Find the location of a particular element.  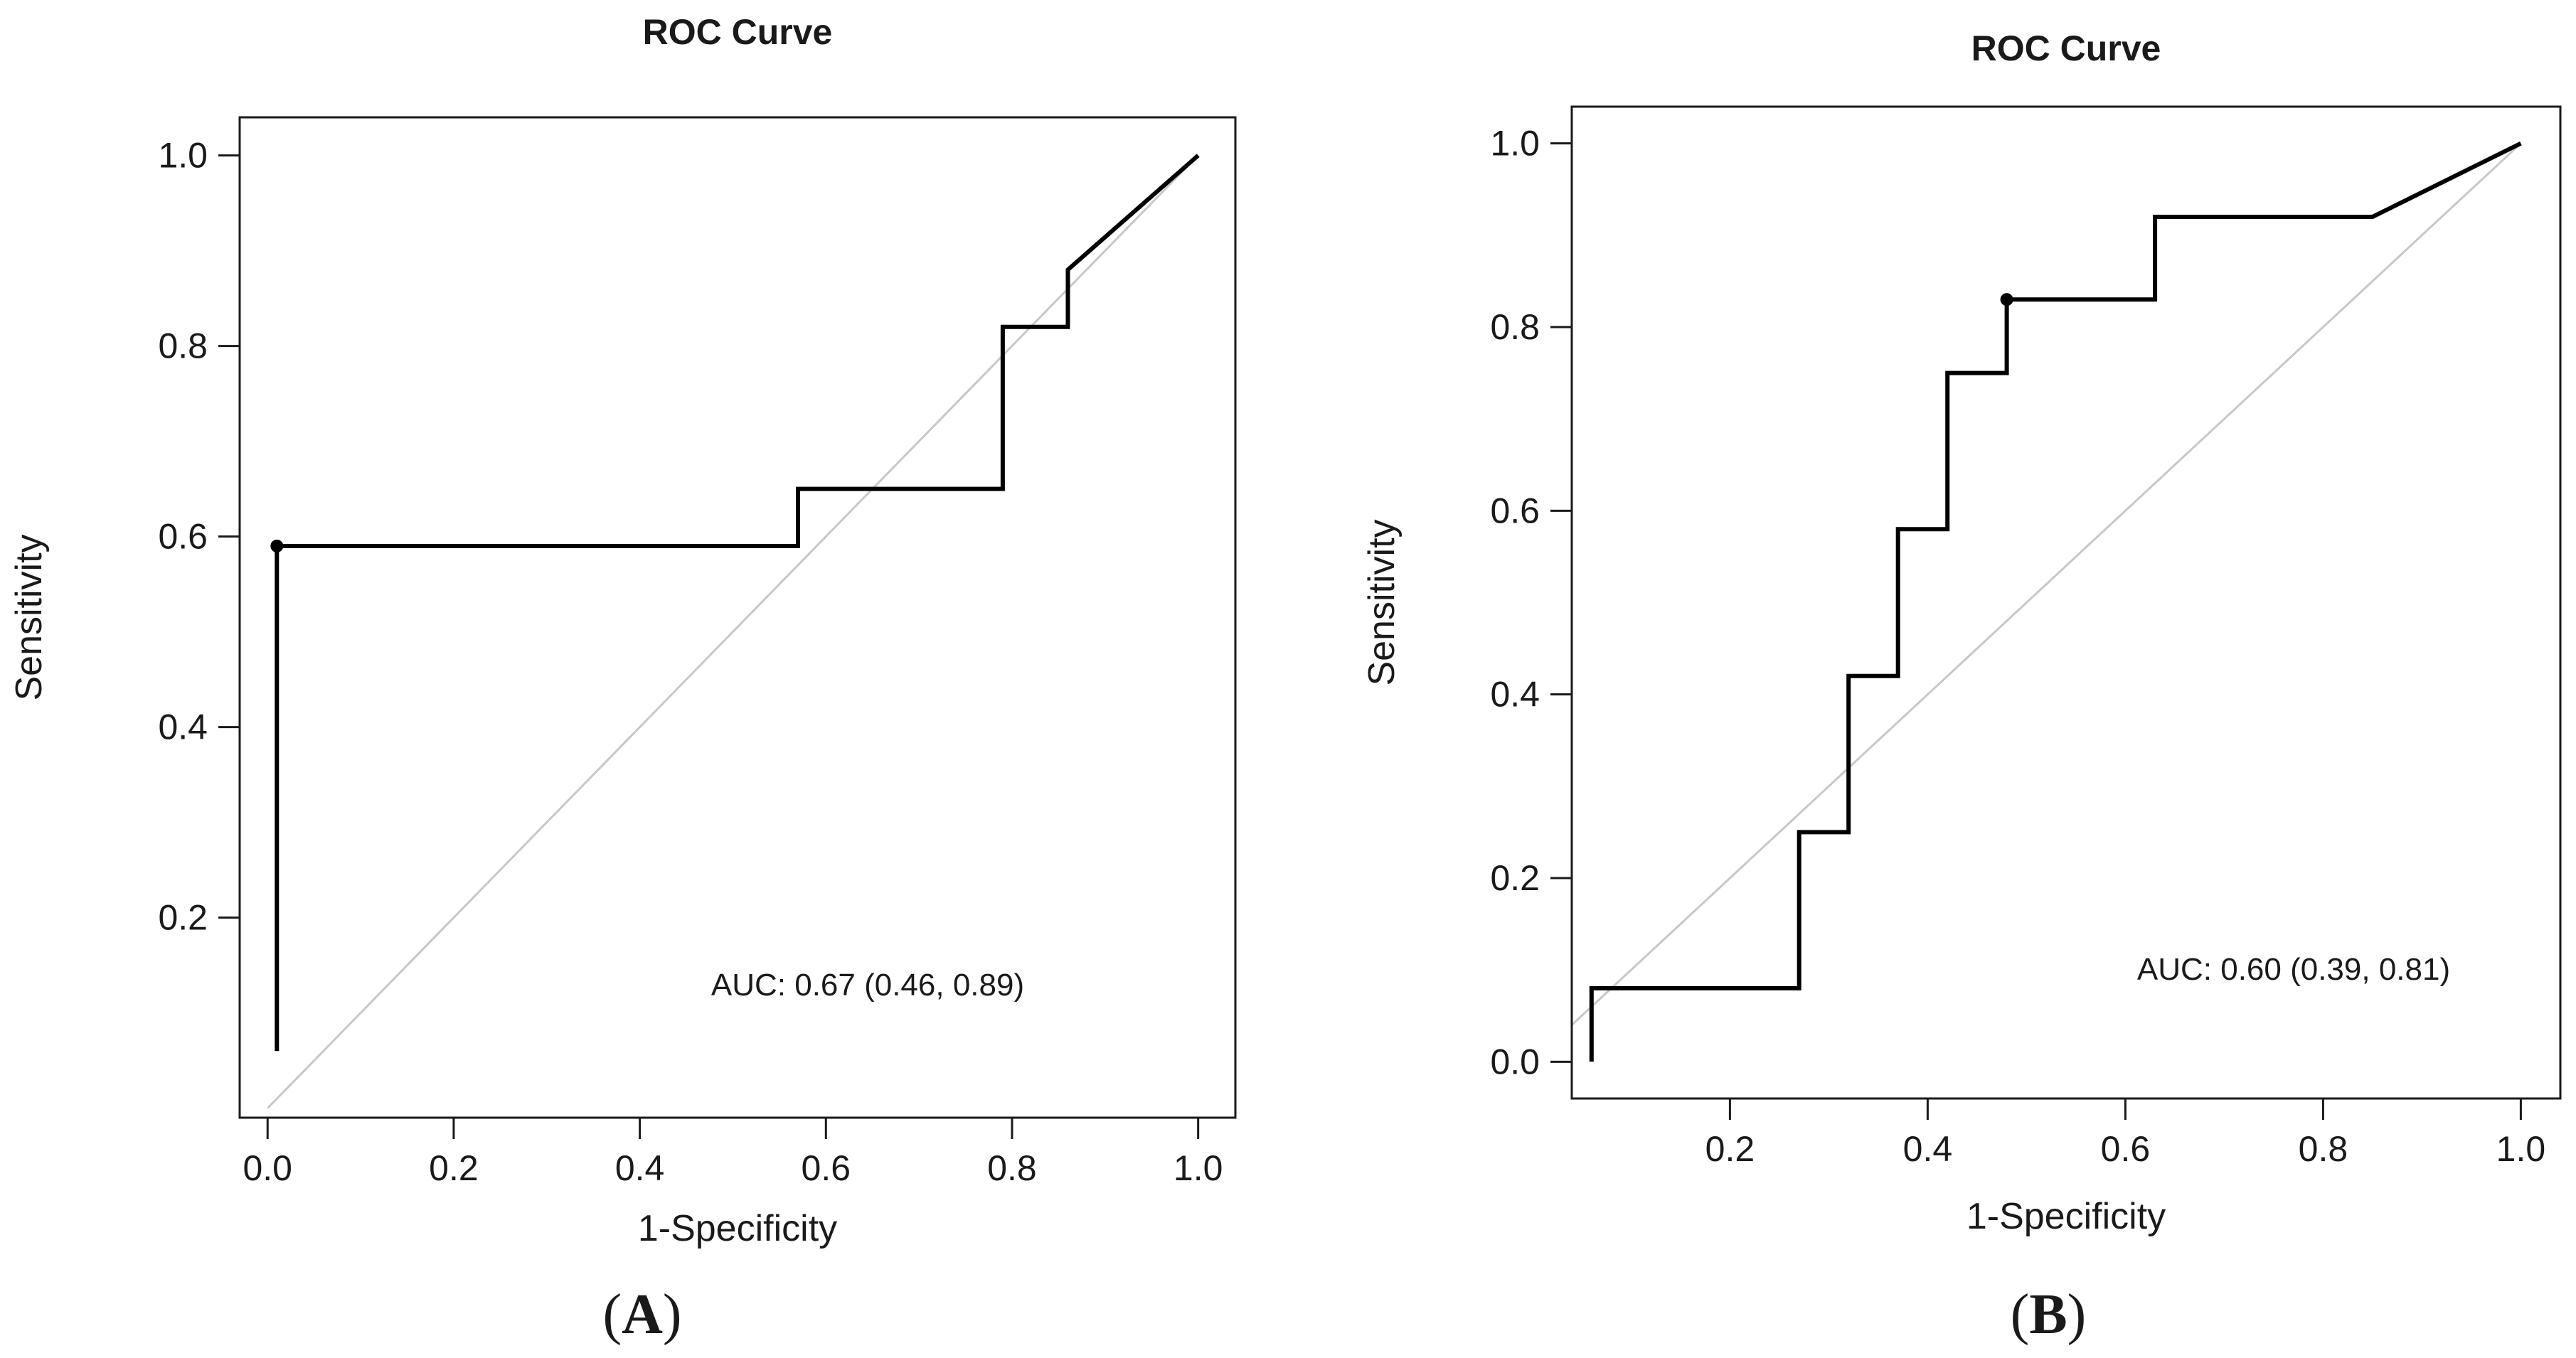

x-tick-label: 0.0 is located at coordinates (267, 1168).